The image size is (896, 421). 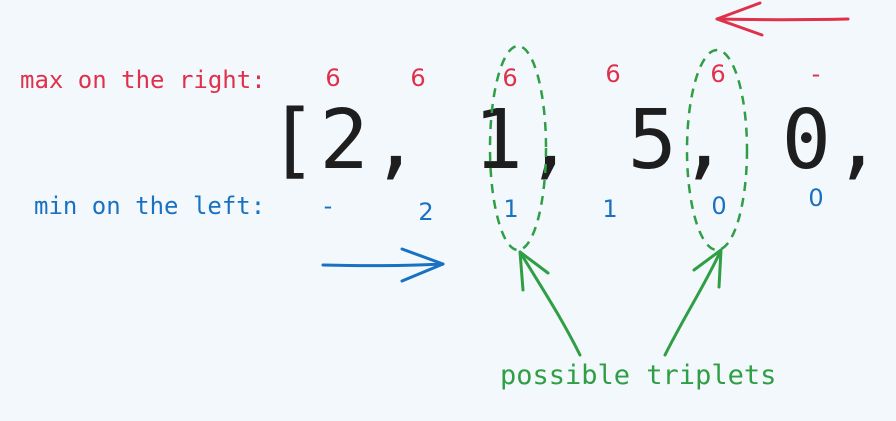 I want to click on right-to-left-arrow, so click(x=782, y=19).